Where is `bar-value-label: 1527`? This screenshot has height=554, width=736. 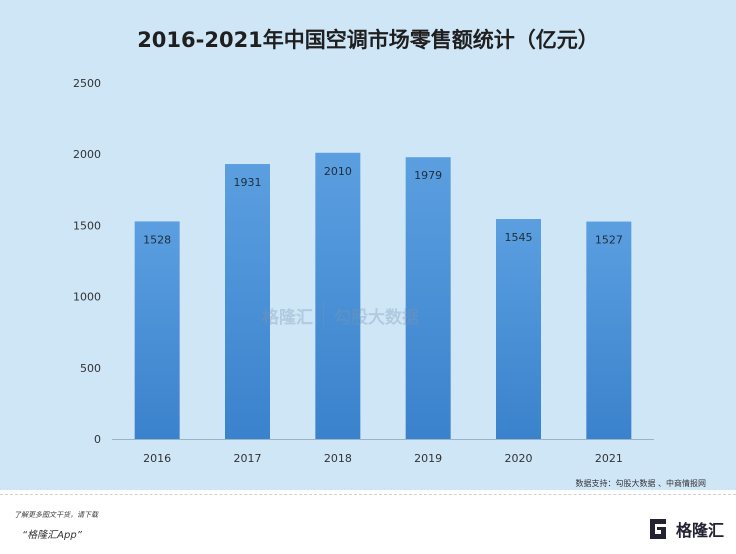 bar-value-label: 1527 is located at coordinates (609, 240).